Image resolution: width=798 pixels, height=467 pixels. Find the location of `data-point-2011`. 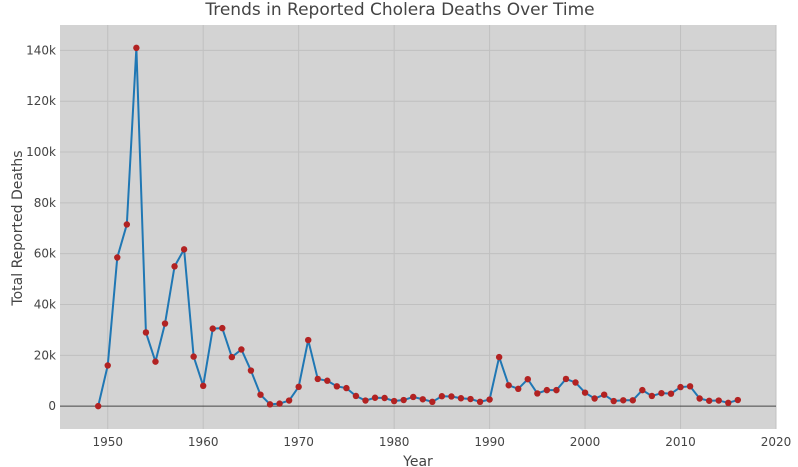

data-point-2011 is located at coordinates (690, 386).